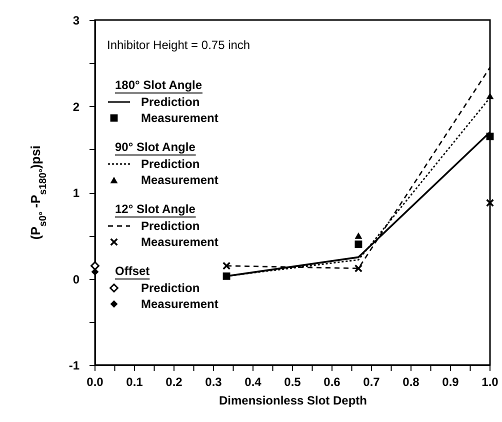  What do you see at coordinates (178, 45) in the screenshot?
I see `annotation: Inhibitor Height = 0.75 inch` at bounding box center [178, 45].